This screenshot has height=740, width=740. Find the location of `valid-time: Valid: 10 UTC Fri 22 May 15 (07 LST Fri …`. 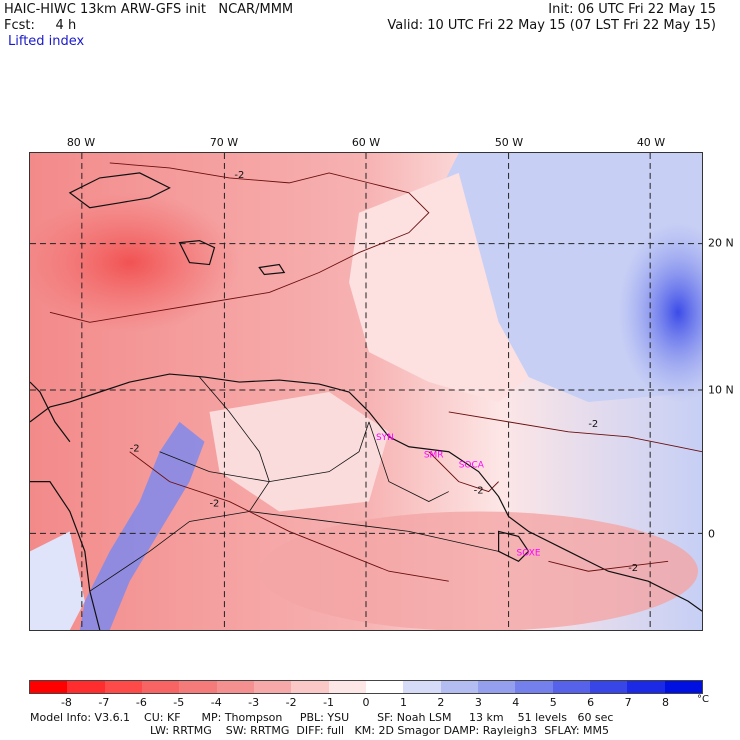

valid-time: Valid: 10 UTC Fri 22 May 15 (07 LST Fri … is located at coordinates (551, 25).